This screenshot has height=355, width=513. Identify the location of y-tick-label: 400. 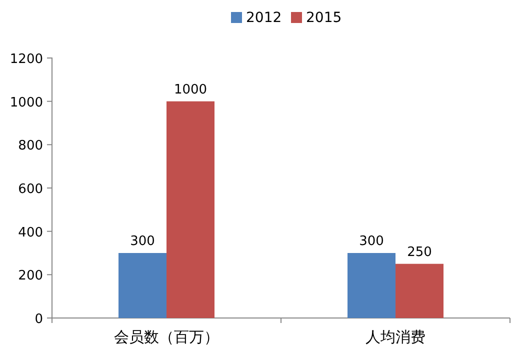
(30, 232).